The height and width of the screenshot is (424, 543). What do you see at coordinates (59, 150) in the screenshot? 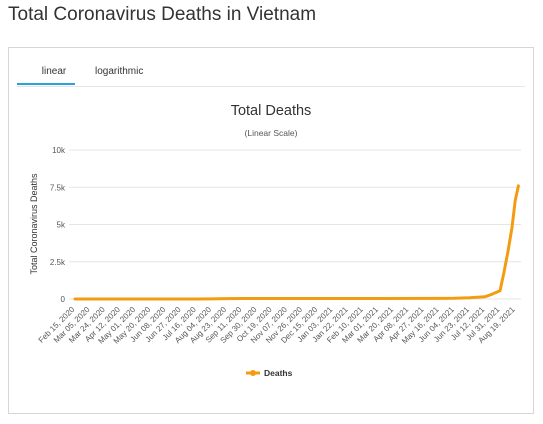
I see `y-tick-label: 10k` at bounding box center [59, 150].